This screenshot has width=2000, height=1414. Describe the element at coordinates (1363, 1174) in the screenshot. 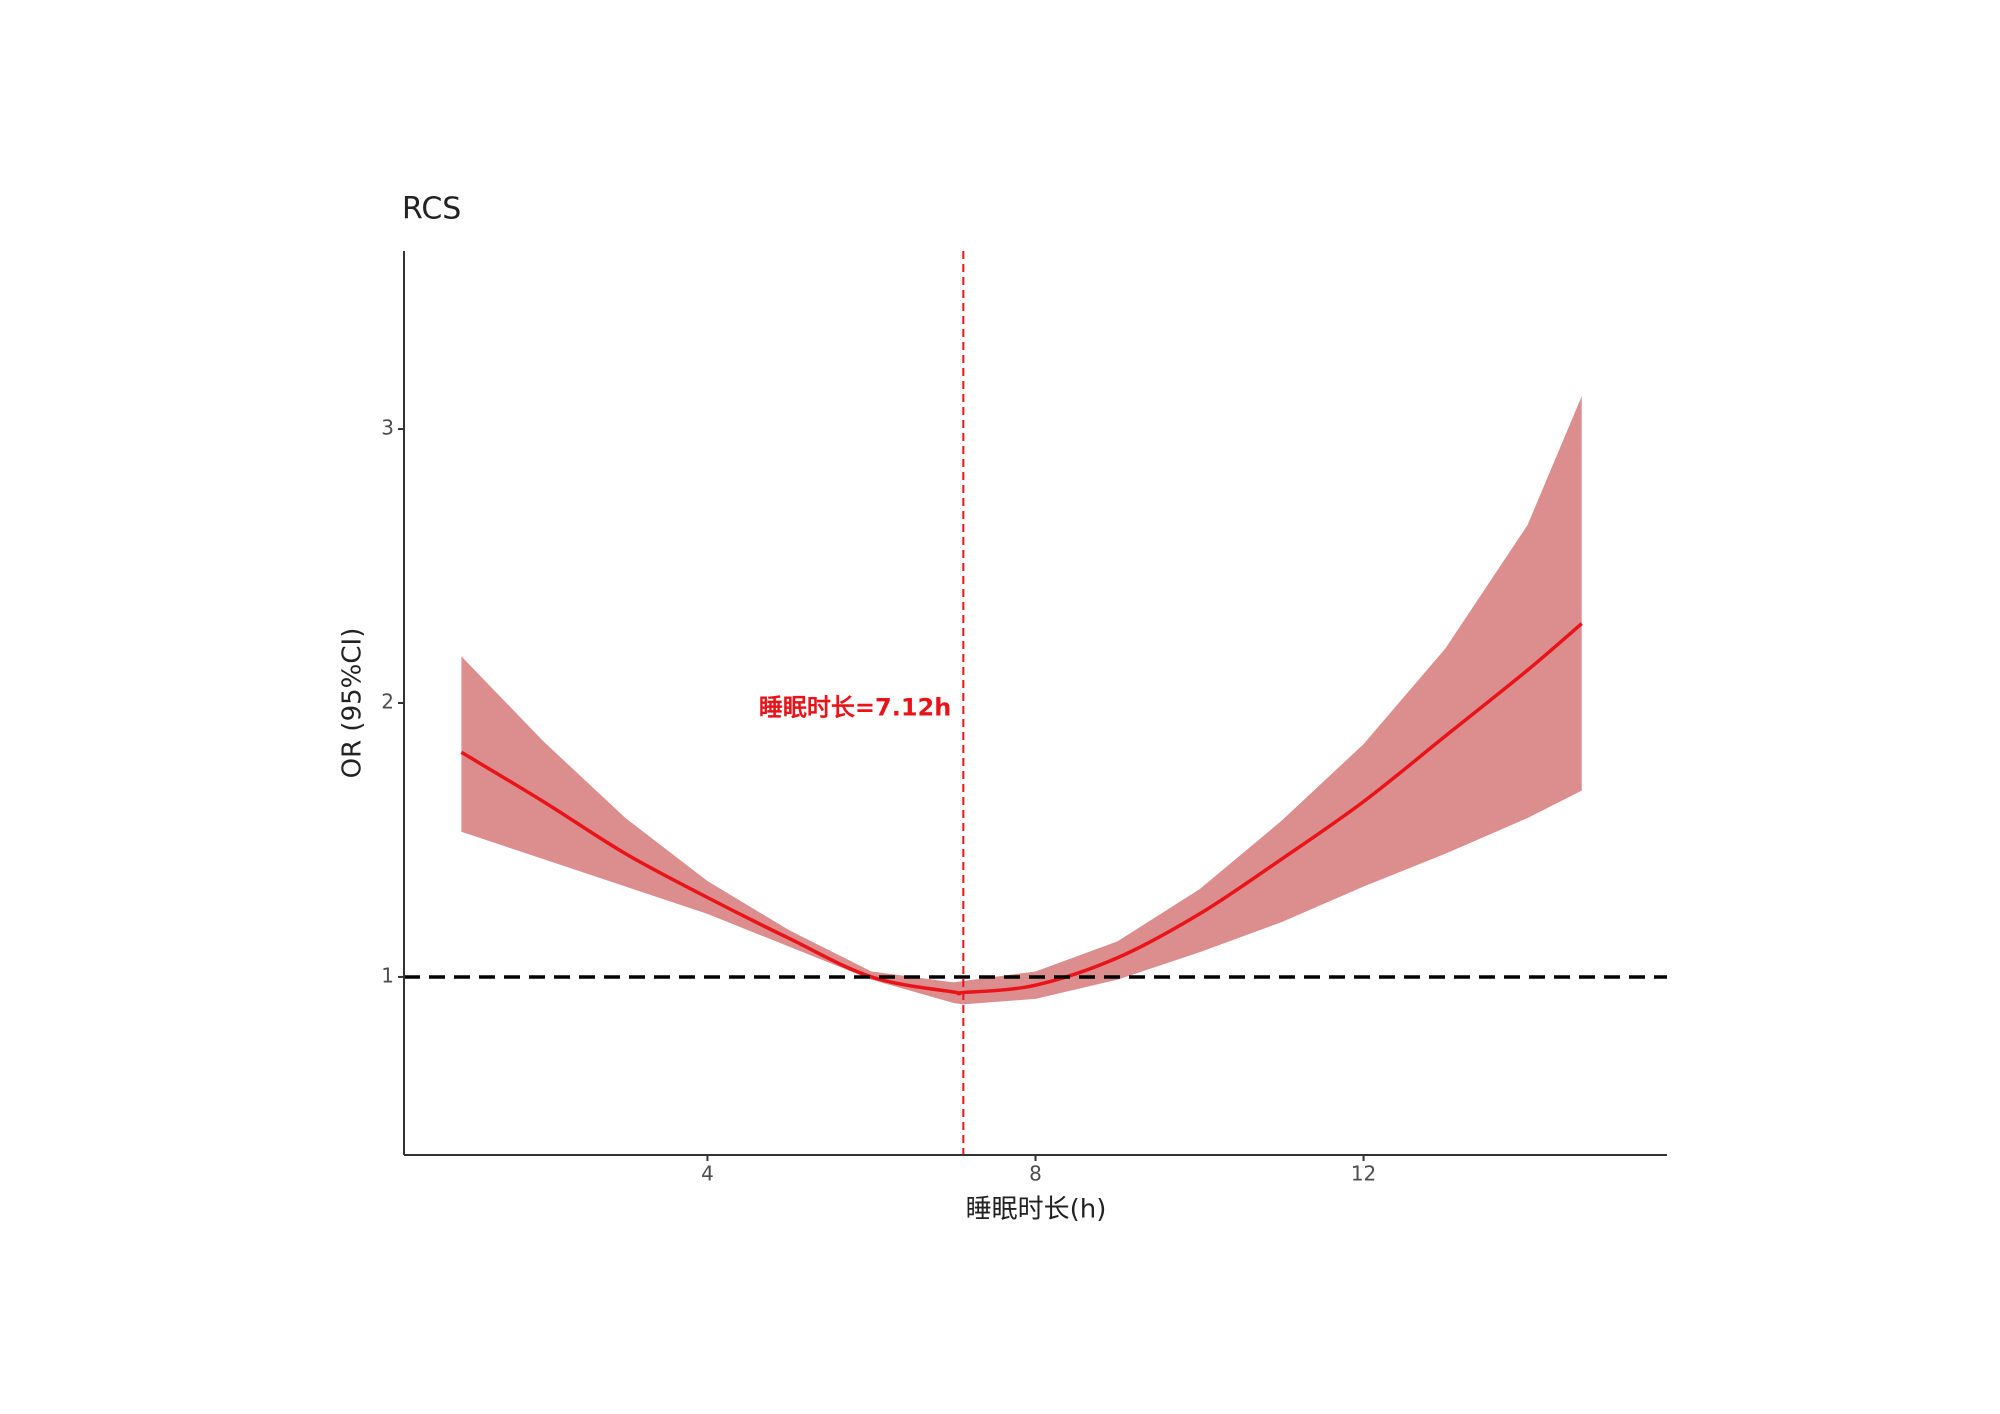

I see `x-tick-label: 12` at that location.